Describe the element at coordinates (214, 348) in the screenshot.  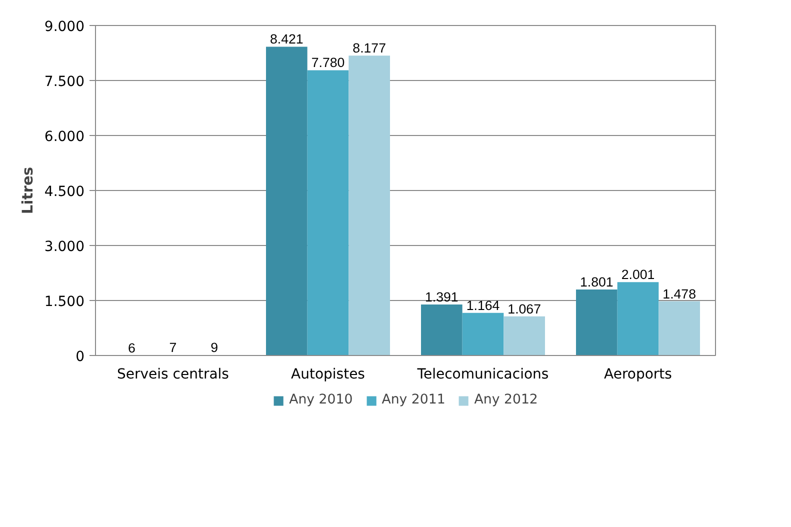
I see `data-label: 9` at that location.